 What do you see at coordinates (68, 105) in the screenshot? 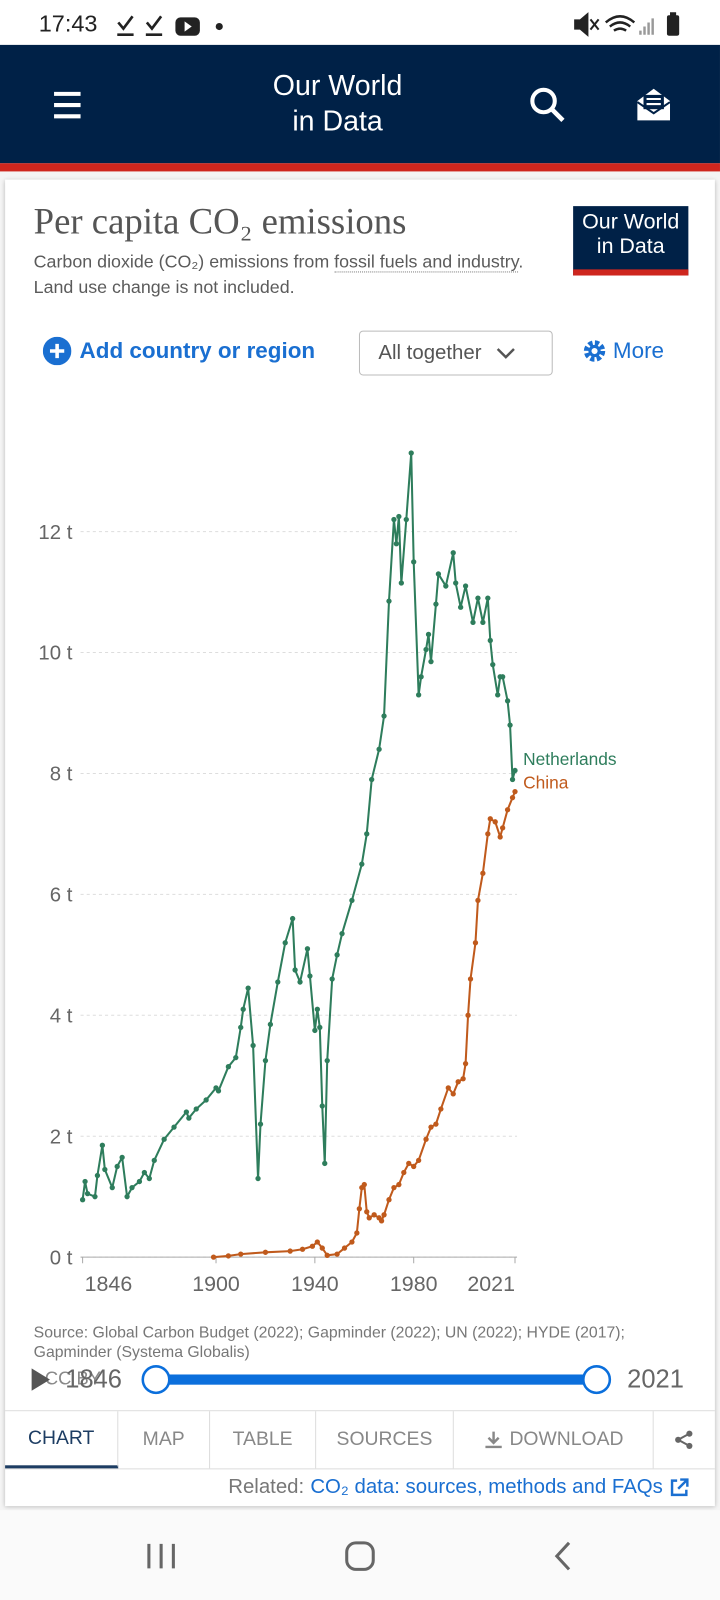
I see `menu-button` at bounding box center [68, 105].